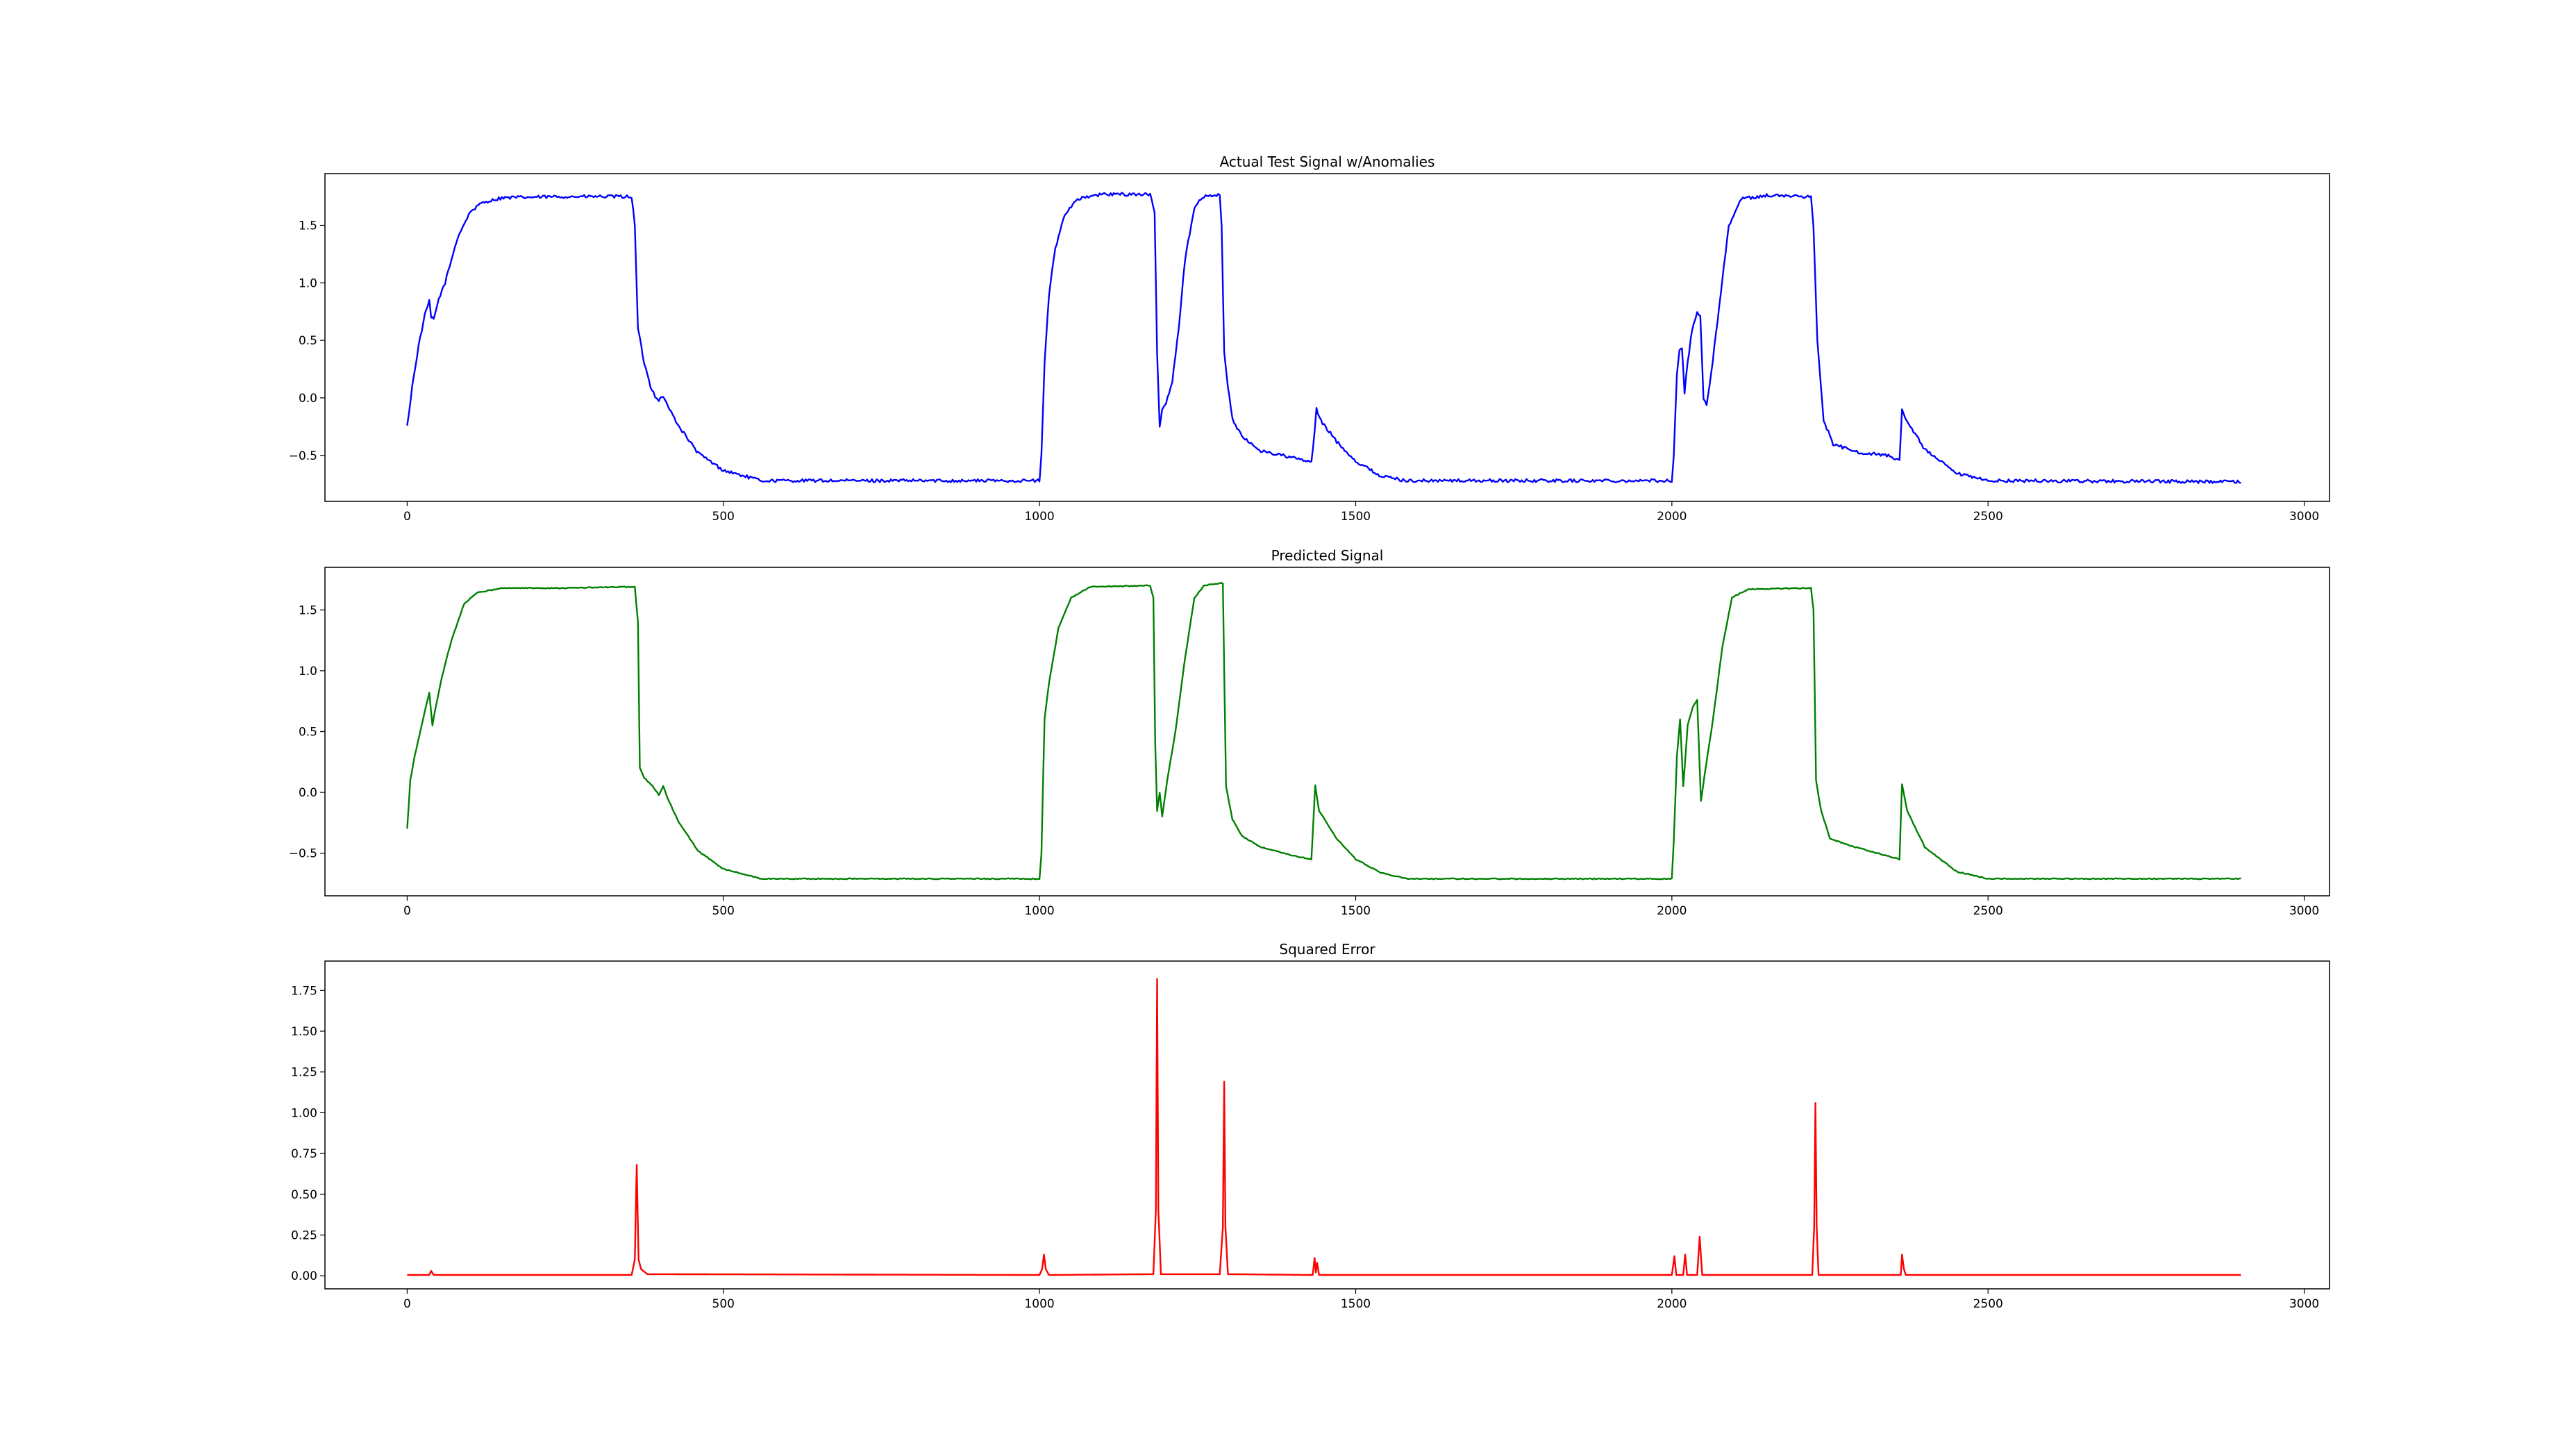 The width and height of the screenshot is (2576, 1443). Describe the element at coordinates (304, 1113) in the screenshot. I see `y-tick-label: 1.00` at that location.